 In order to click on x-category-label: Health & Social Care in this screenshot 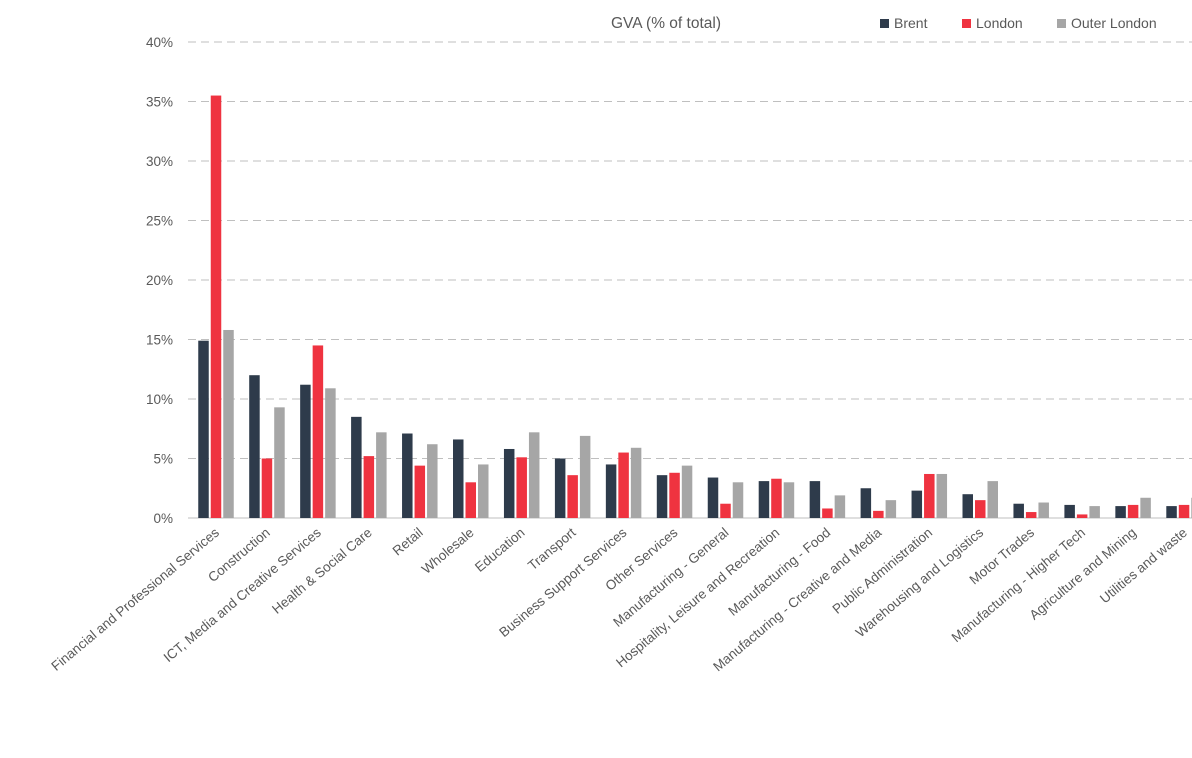, I will do `click(322, 571)`.